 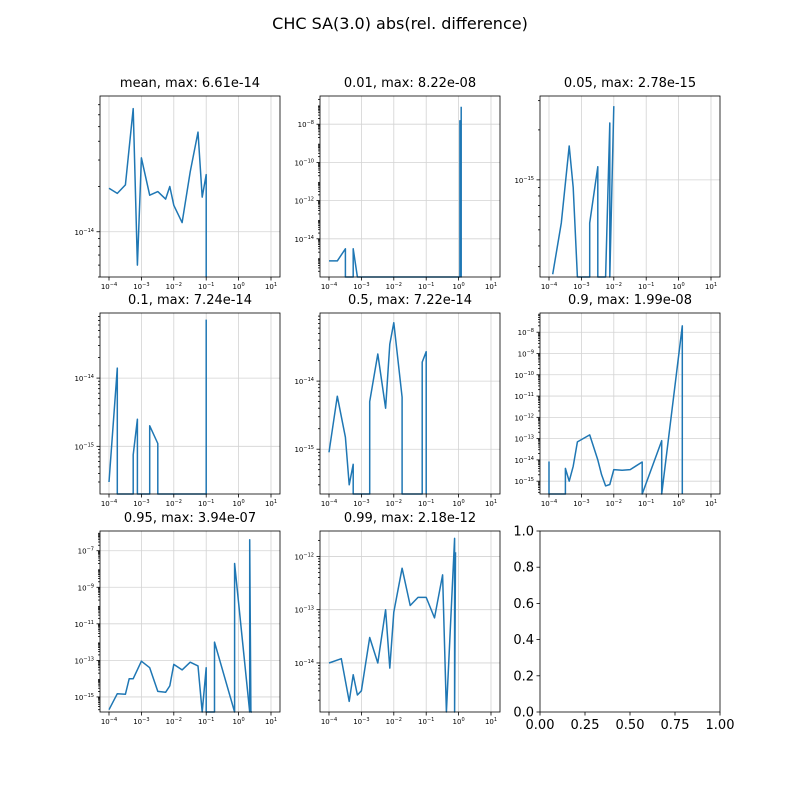 I want to click on subplot-title: 0.1, max: 7.24e-14, so click(x=190, y=300).